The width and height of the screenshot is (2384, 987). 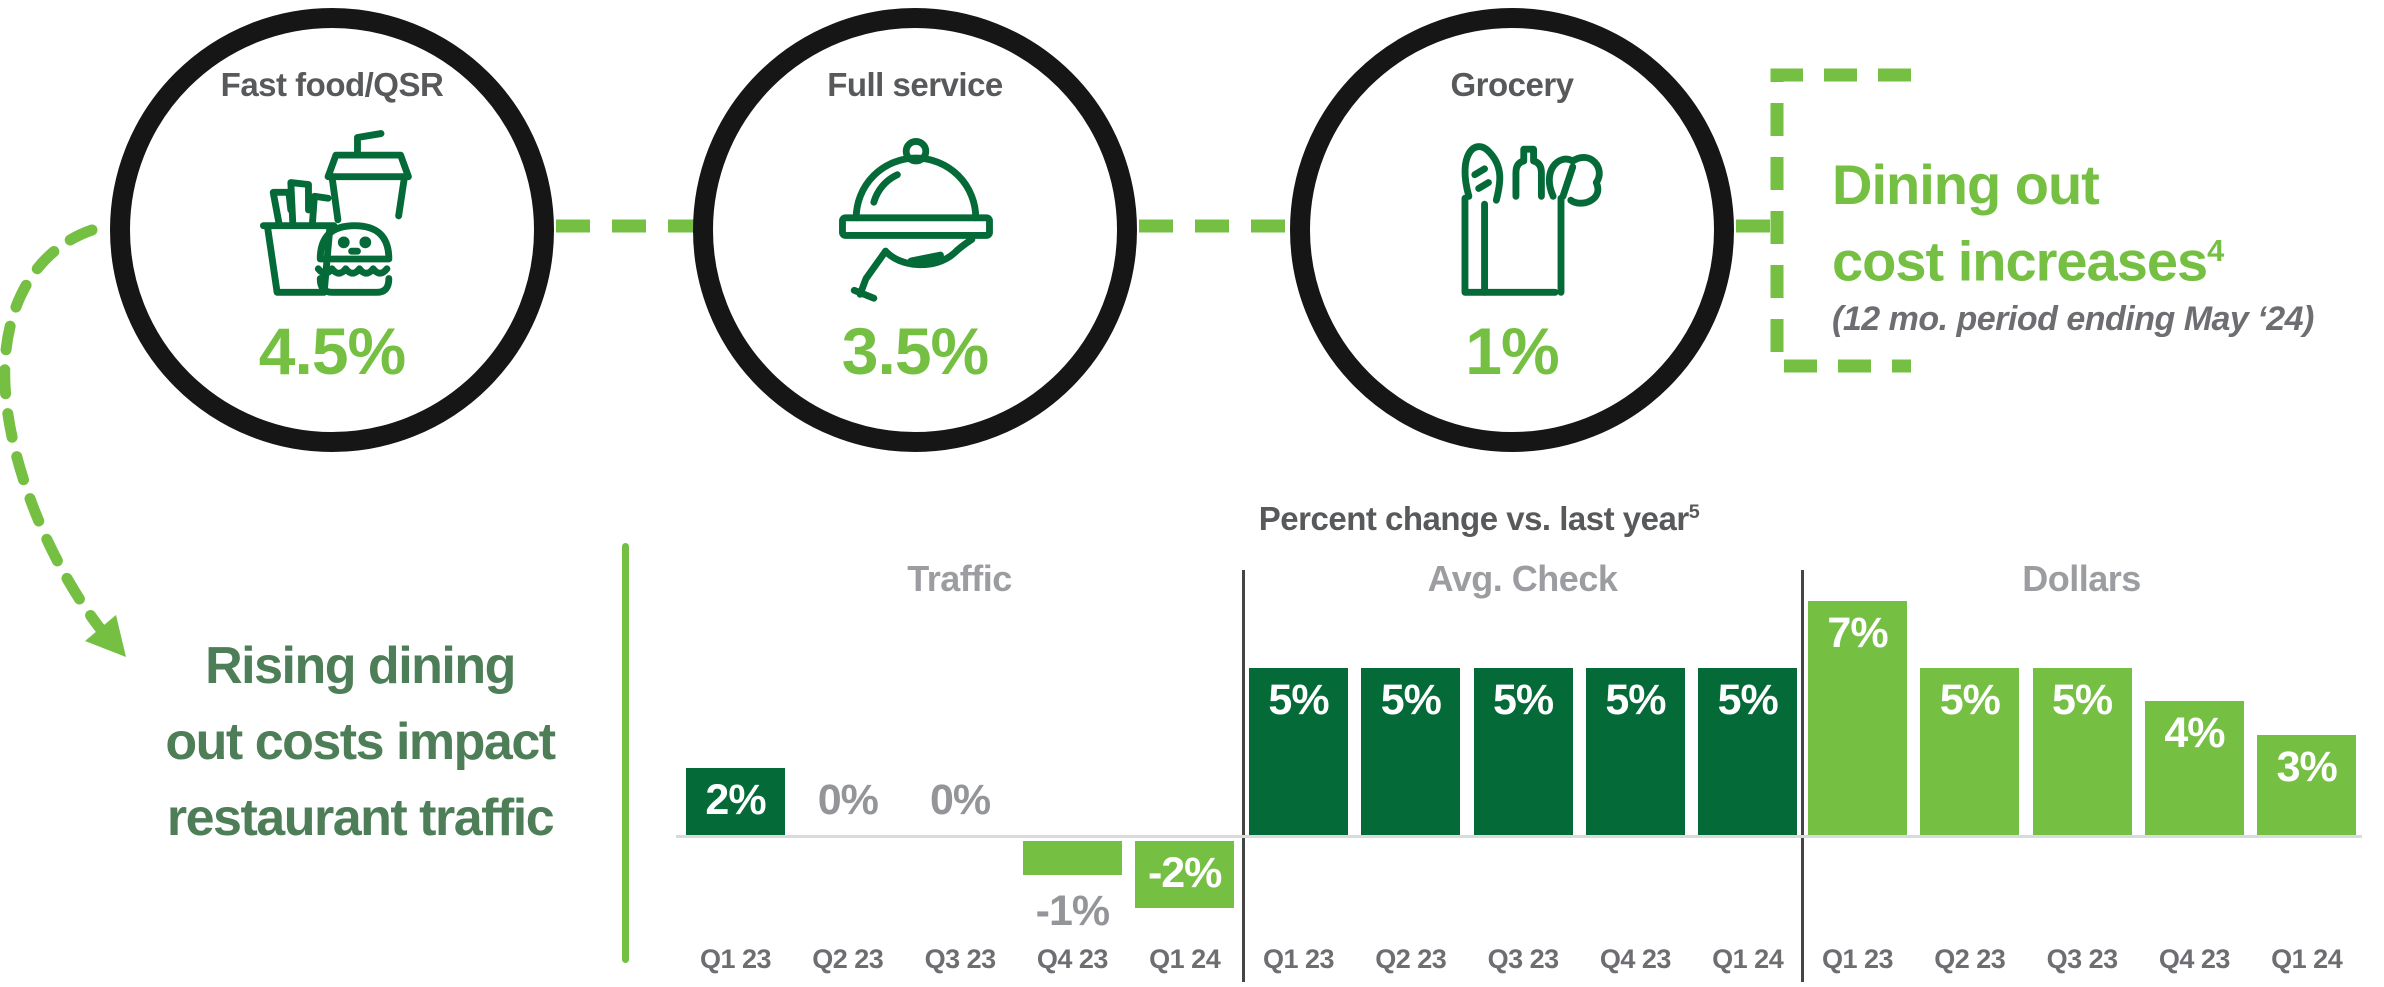 What do you see at coordinates (916, 219) in the screenshot?
I see `cloche-icon` at bounding box center [916, 219].